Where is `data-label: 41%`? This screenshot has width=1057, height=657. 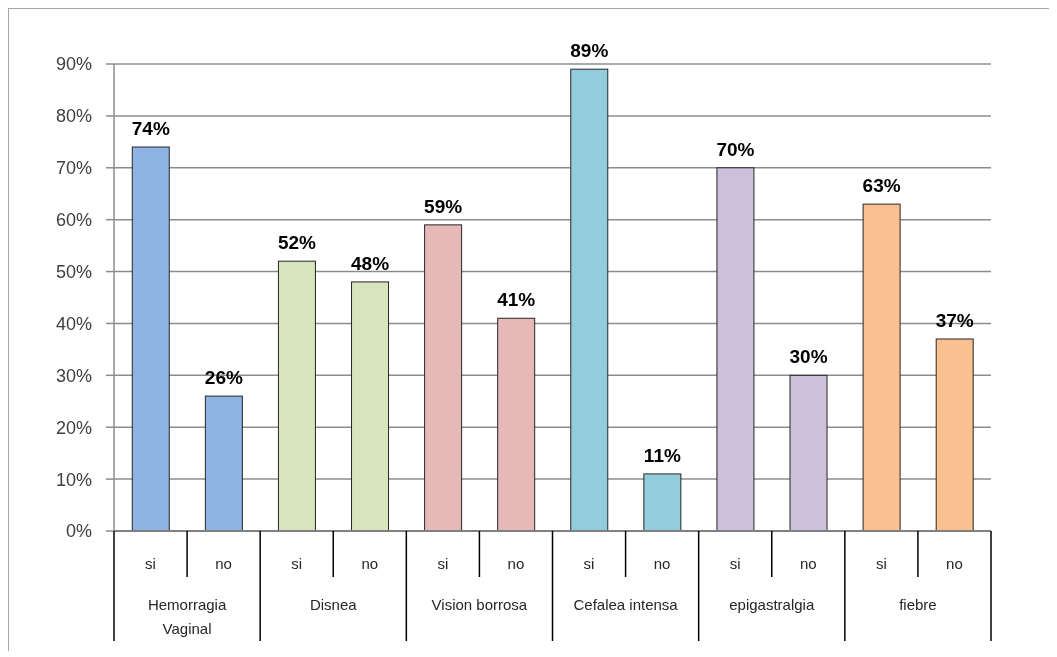 data-label: 41% is located at coordinates (516, 300).